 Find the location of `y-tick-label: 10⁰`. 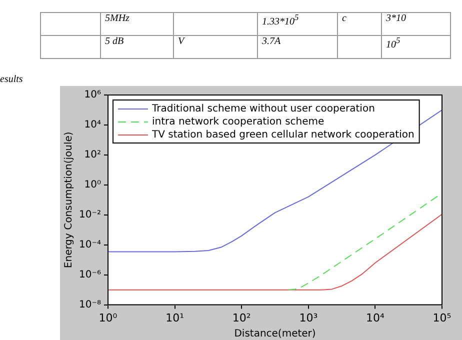

y-tick-label: 10⁰ is located at coordinates (93, 185).